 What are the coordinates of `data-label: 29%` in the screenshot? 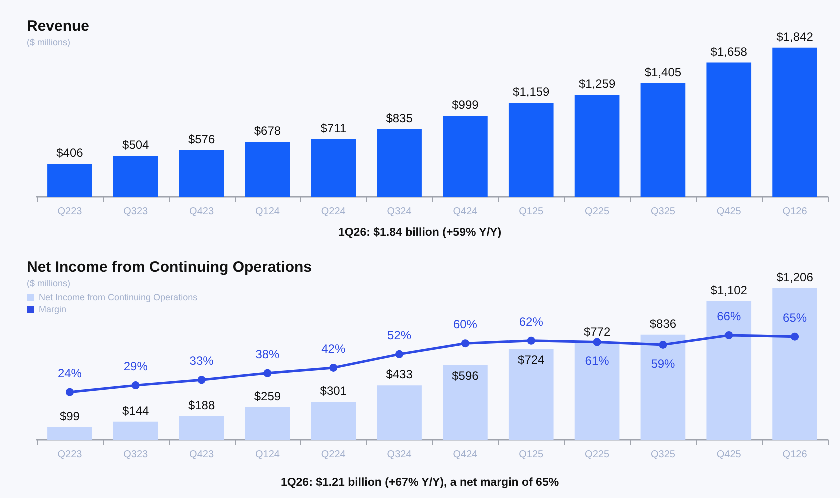 It's located at (136, 367).